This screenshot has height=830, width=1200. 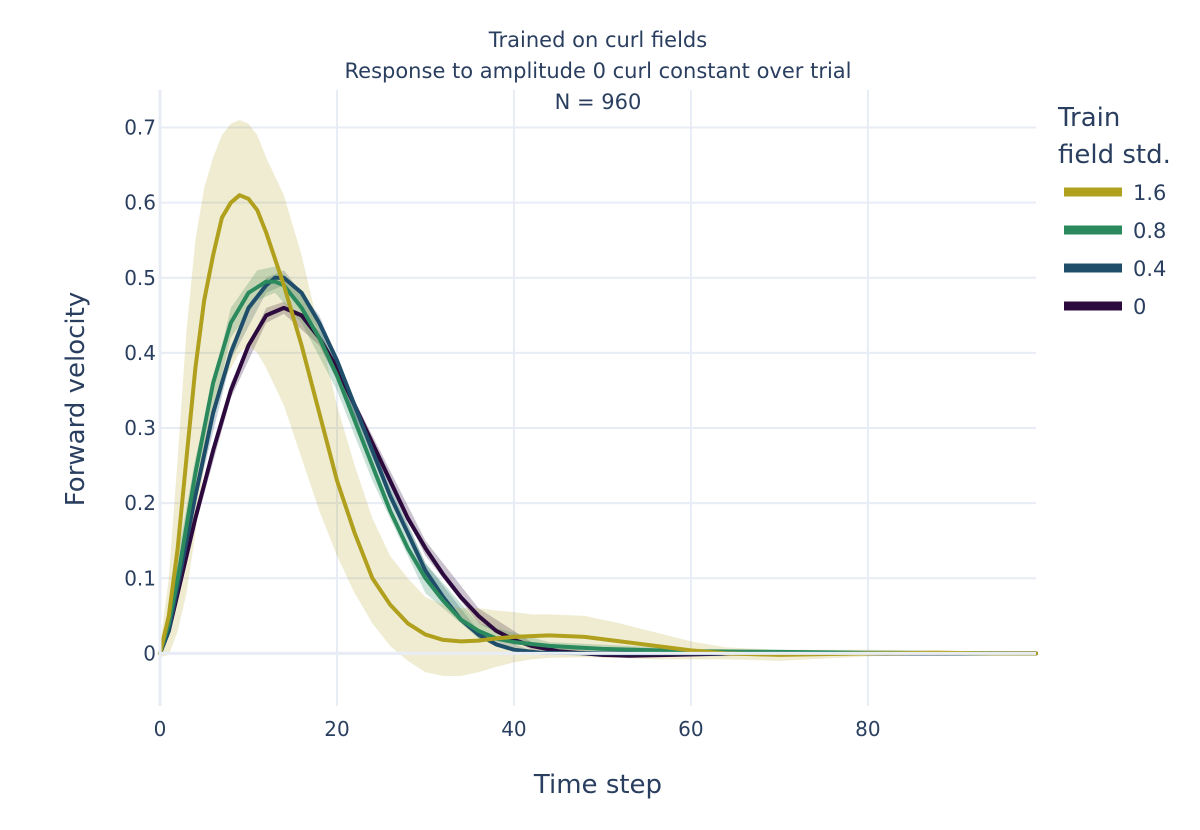 What do you see at coordinates (140, 578) in the screenshot?
I see `y-tick-label: 0.1` at bounding box center [140, 578].